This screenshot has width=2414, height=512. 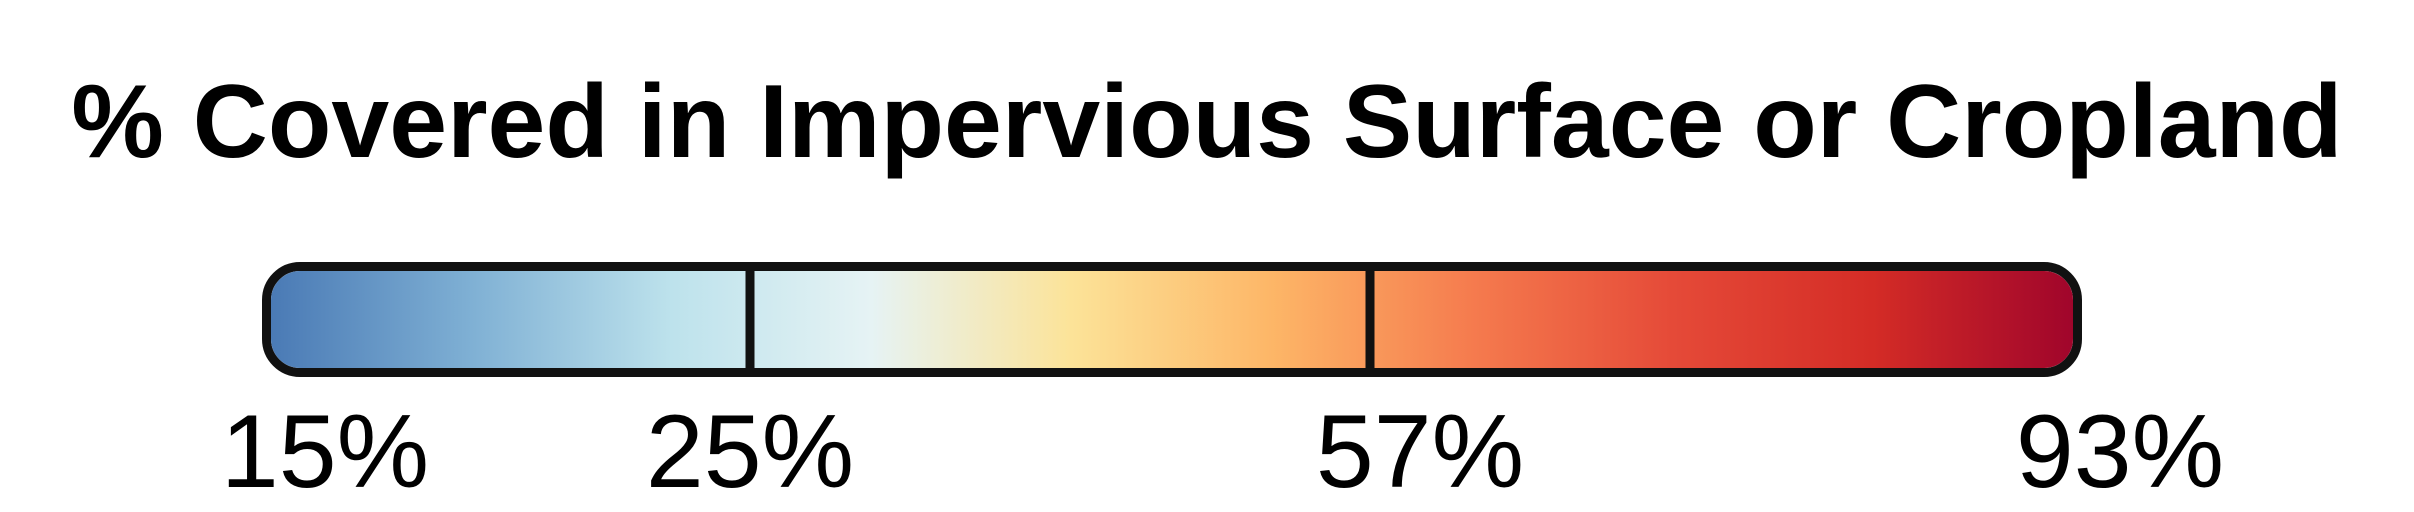 I want to click on legend-label-15: 15%, so click(x=325, y=452).